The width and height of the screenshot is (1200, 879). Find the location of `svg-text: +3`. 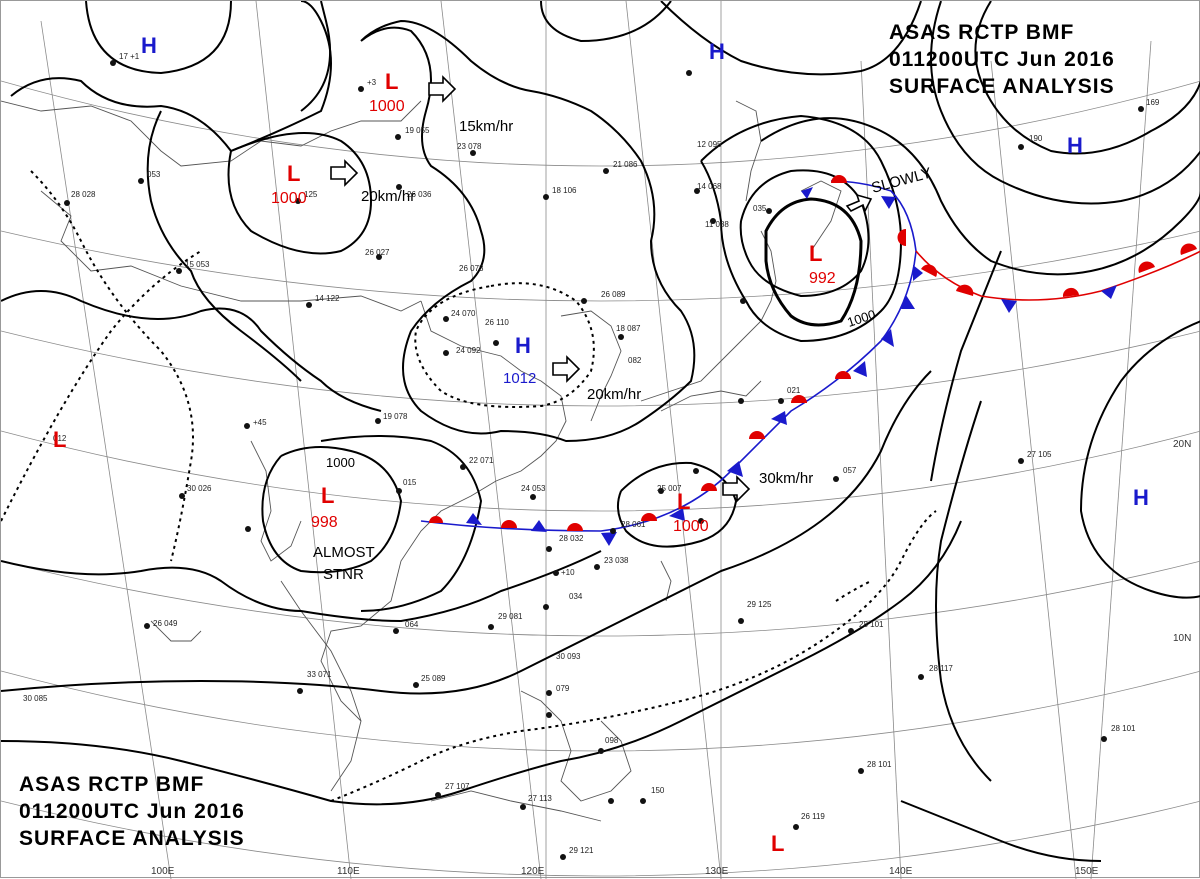

svg-text: +3 is located at coordinates (372, 82).